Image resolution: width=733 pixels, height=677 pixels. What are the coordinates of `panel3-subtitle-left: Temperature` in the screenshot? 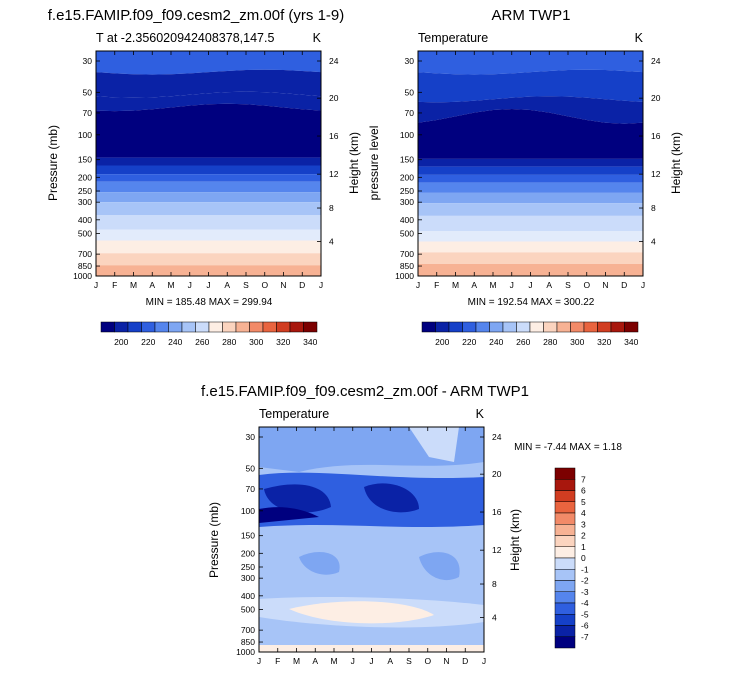 It's located at (294, 414).